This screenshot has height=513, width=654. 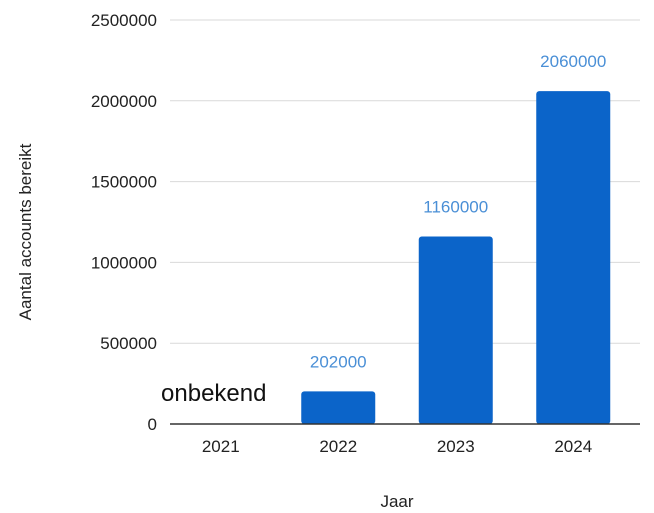 What do you see at coordinates (338, 407) in the screenshot?
I see `bar-2022` at bounding box center [338, 407].